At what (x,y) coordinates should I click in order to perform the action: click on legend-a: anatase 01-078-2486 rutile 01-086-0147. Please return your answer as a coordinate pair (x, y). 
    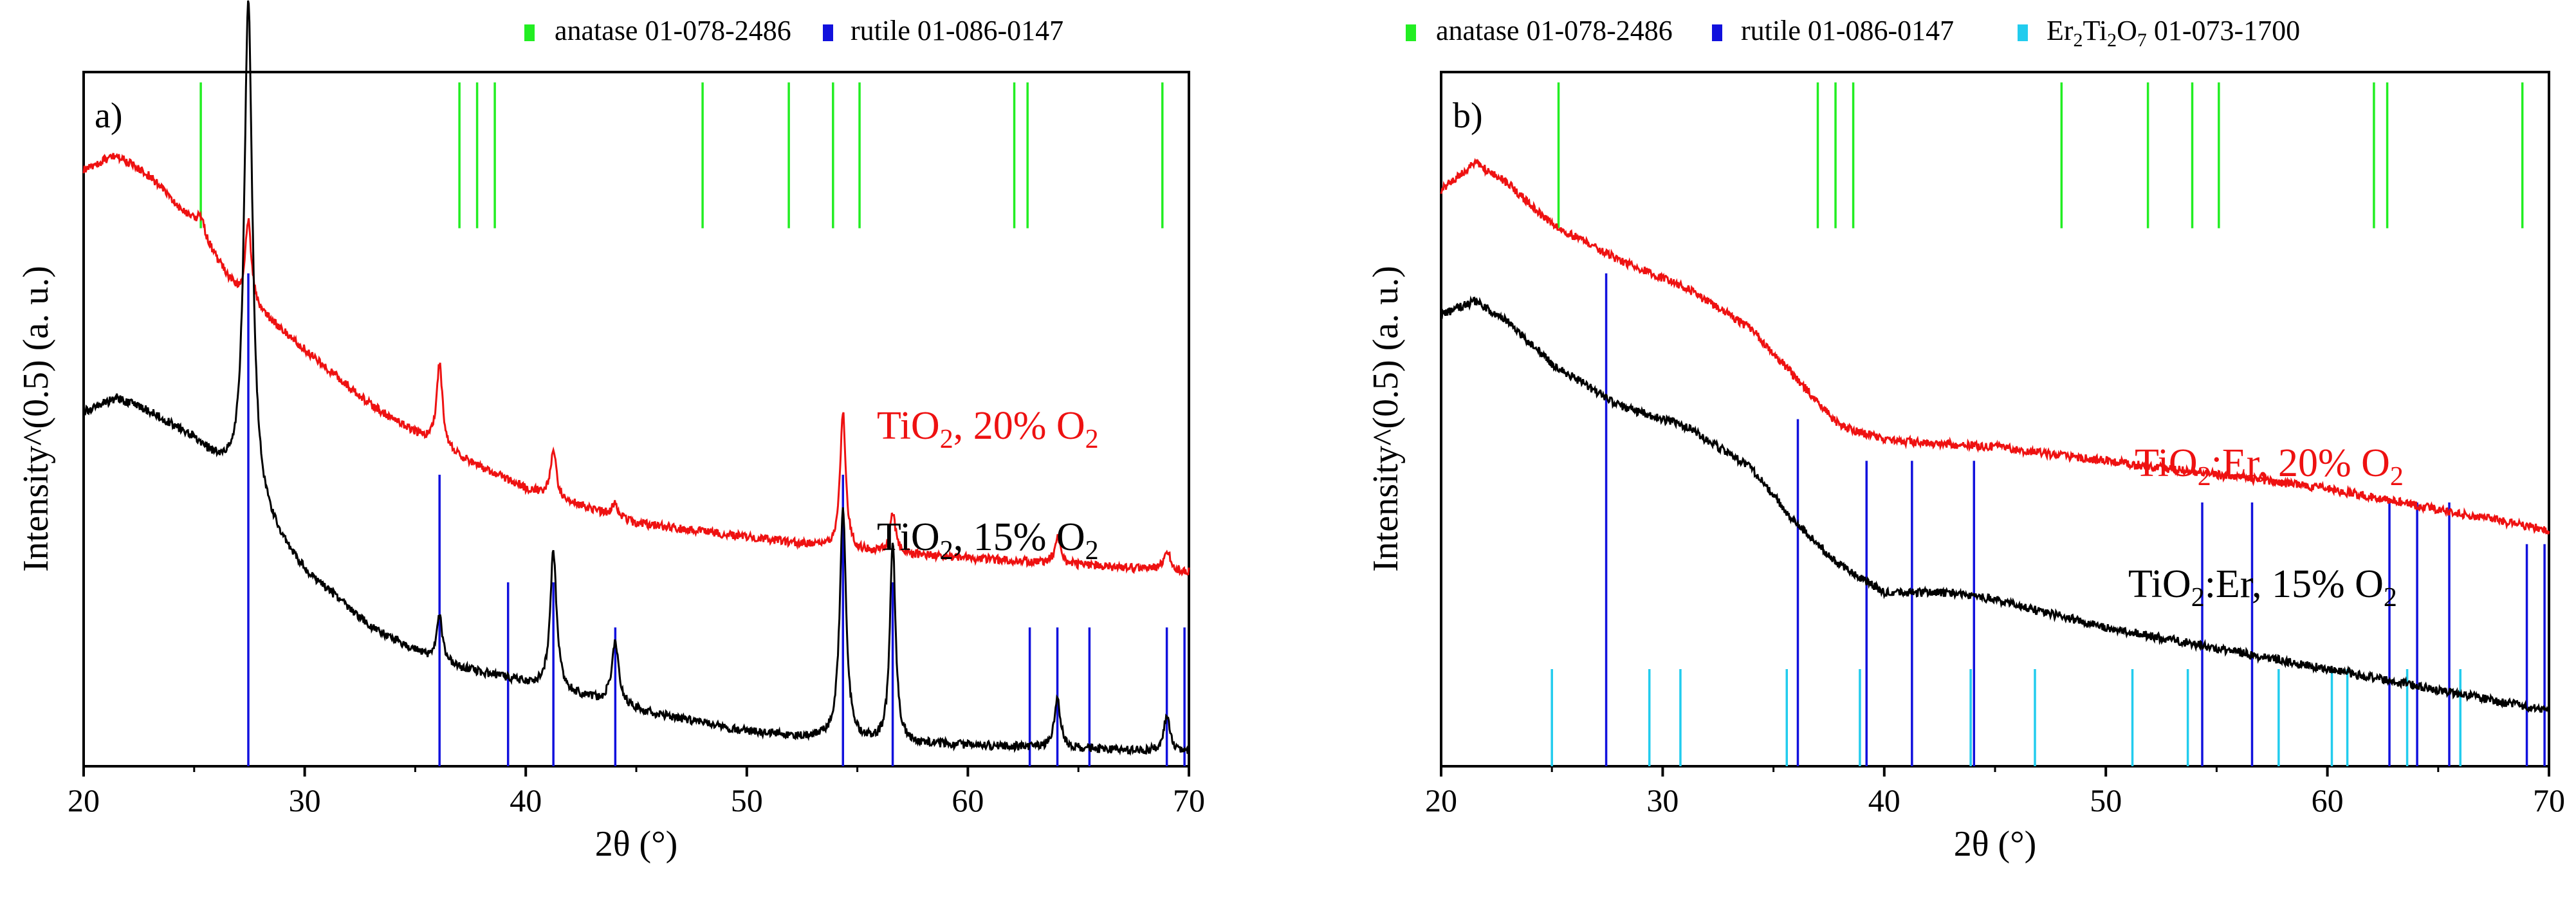
    Looking at the image, I should click on (793, 31).